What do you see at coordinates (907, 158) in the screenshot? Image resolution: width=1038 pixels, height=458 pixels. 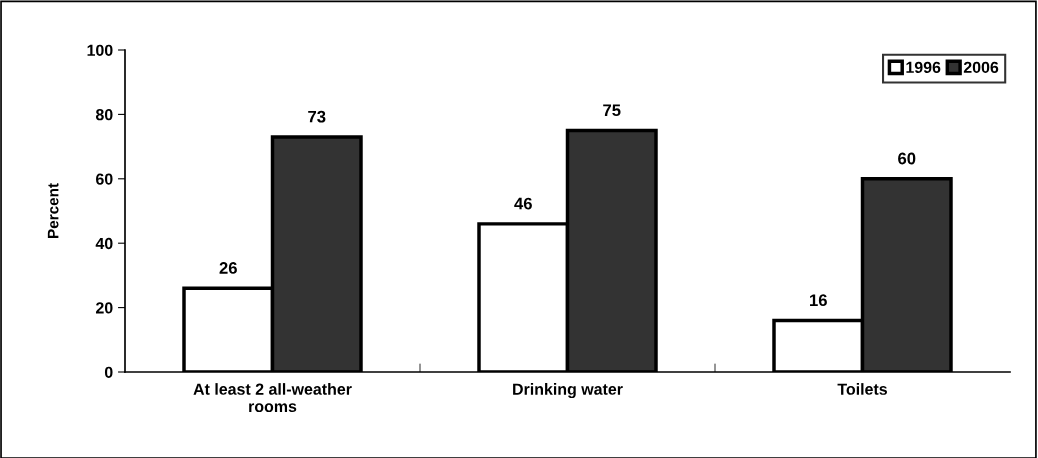 I see `data-label: 60` at bounding box center [907, 158].